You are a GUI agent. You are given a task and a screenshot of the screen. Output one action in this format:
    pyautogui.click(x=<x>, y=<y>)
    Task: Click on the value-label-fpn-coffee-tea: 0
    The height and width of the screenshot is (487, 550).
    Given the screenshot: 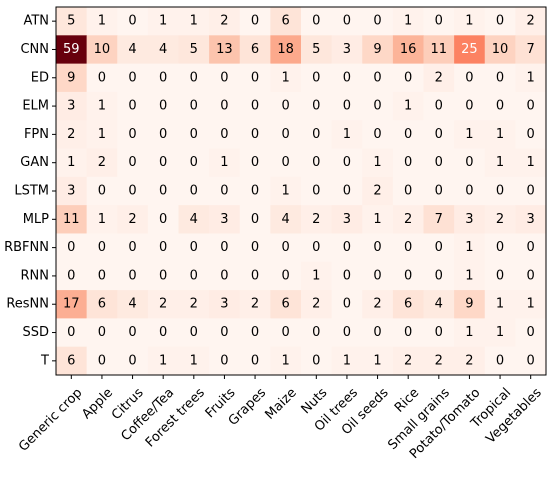 What is the action you would take?
    pyautogui.click(x=163, y=134)
    